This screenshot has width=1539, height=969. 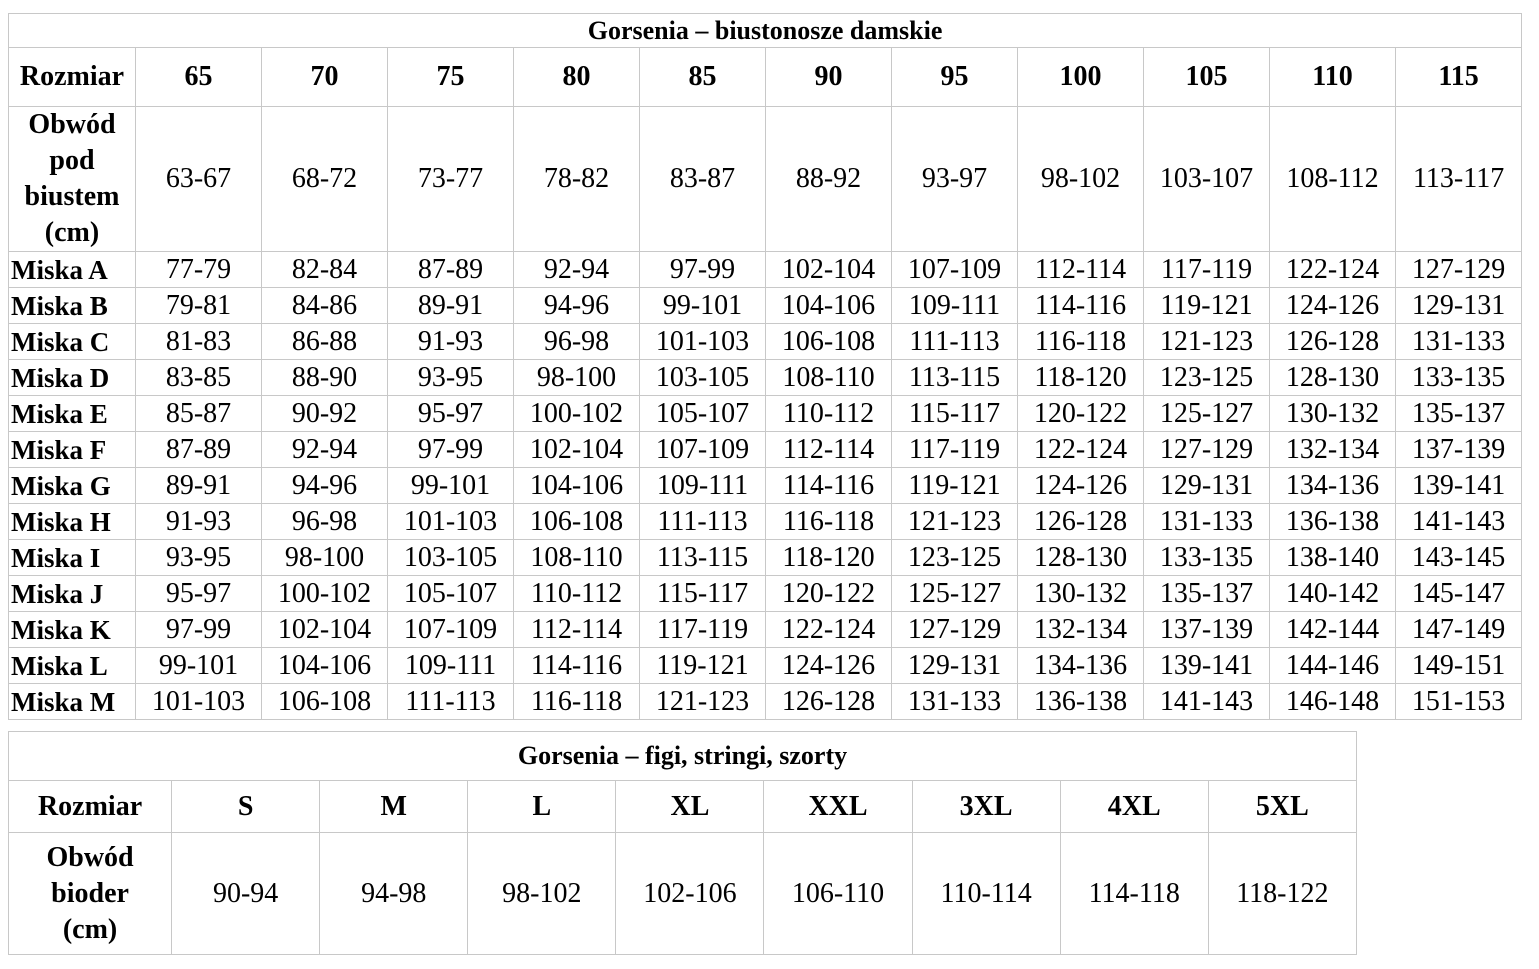 I want to click on bust-value: 114-116, so click(x=828, y=485).